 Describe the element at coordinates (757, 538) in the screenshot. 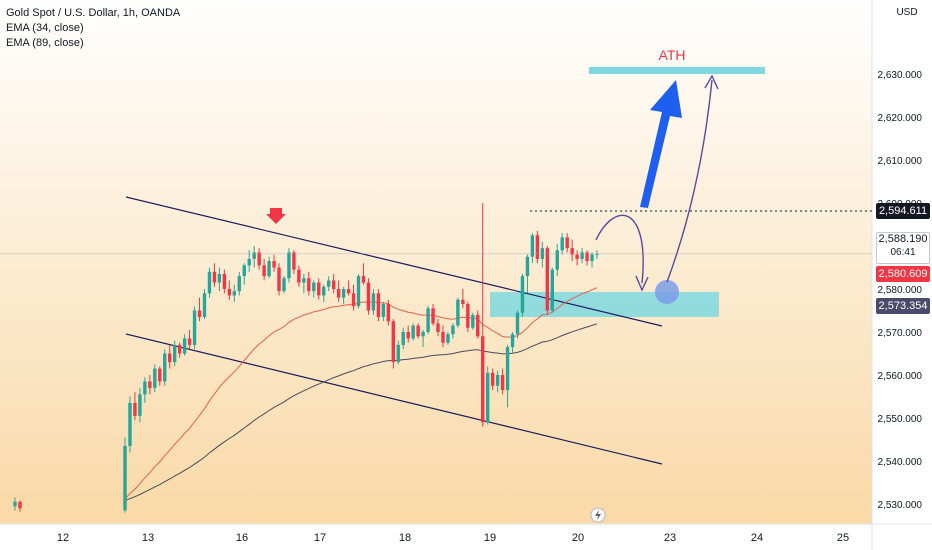

I see `x-tick-label: 24` at that location.